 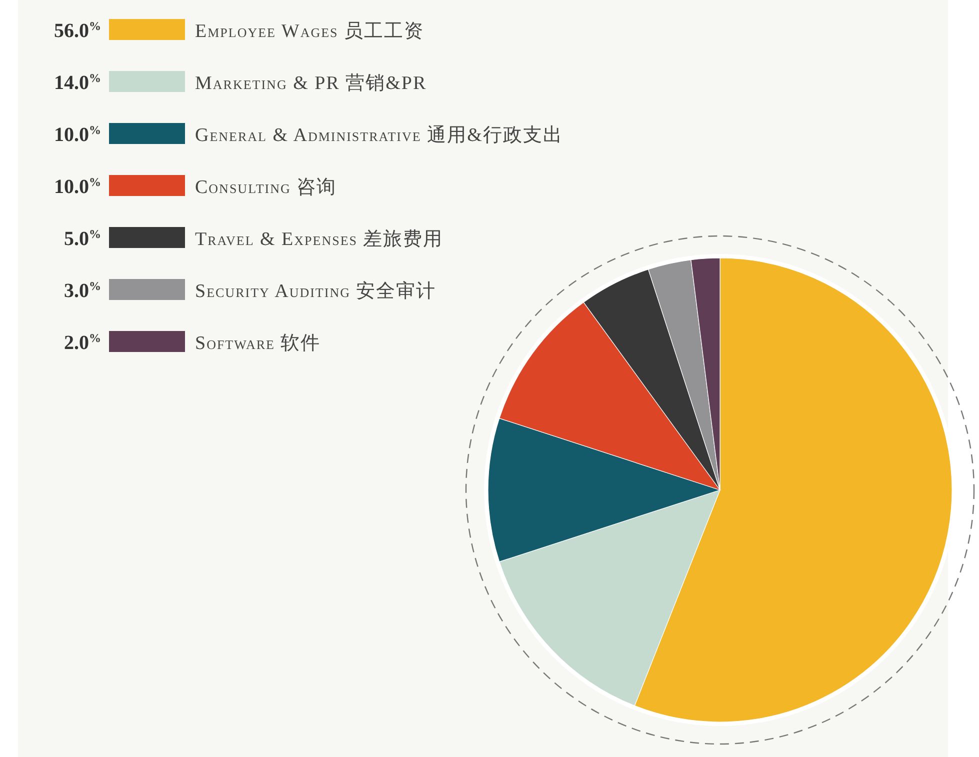 What do you see at coordinates (77, 82) in the screenshot?
I see `data-label: 14.0$^{%}$` at bounding box center [77, 82].